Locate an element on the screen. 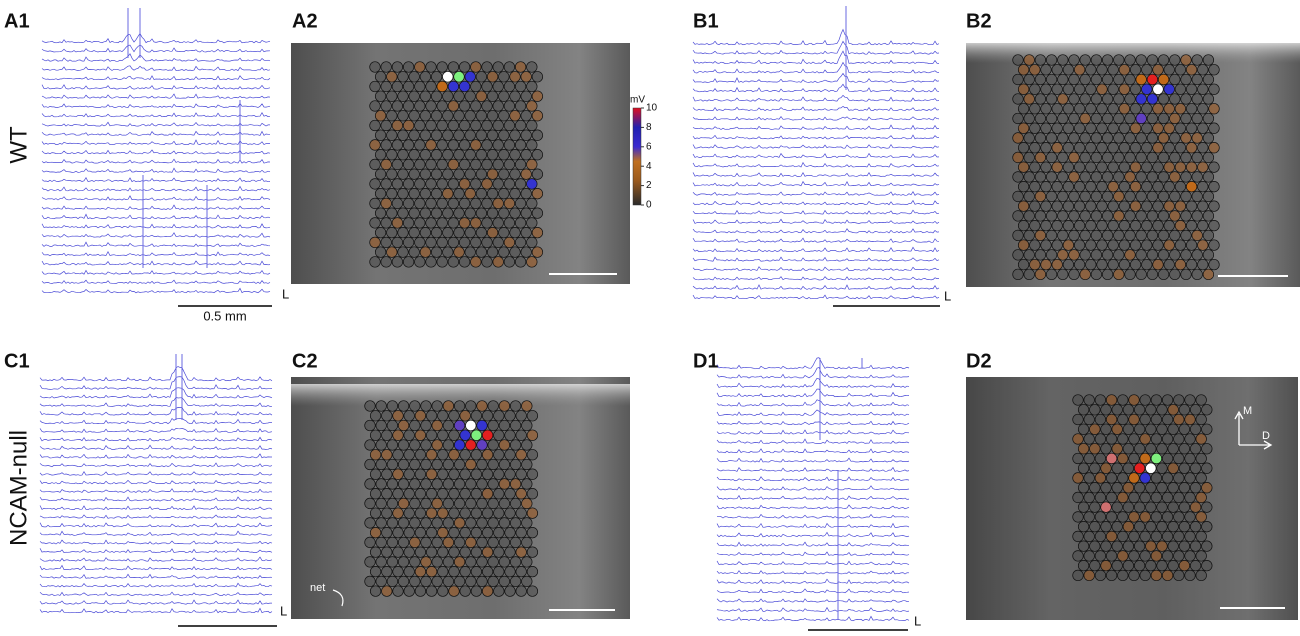  arrow is located at coordinates (338, 598).